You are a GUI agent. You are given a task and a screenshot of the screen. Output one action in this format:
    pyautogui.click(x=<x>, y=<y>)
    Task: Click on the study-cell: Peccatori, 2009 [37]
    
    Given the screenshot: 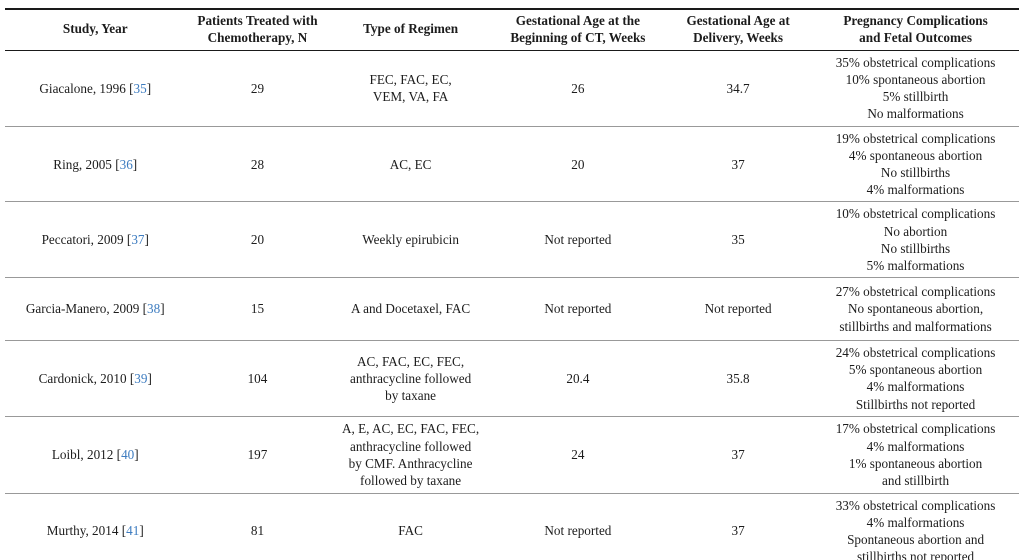 What is the action you would take?
    pyautogui.click(x=95, y=240)
    